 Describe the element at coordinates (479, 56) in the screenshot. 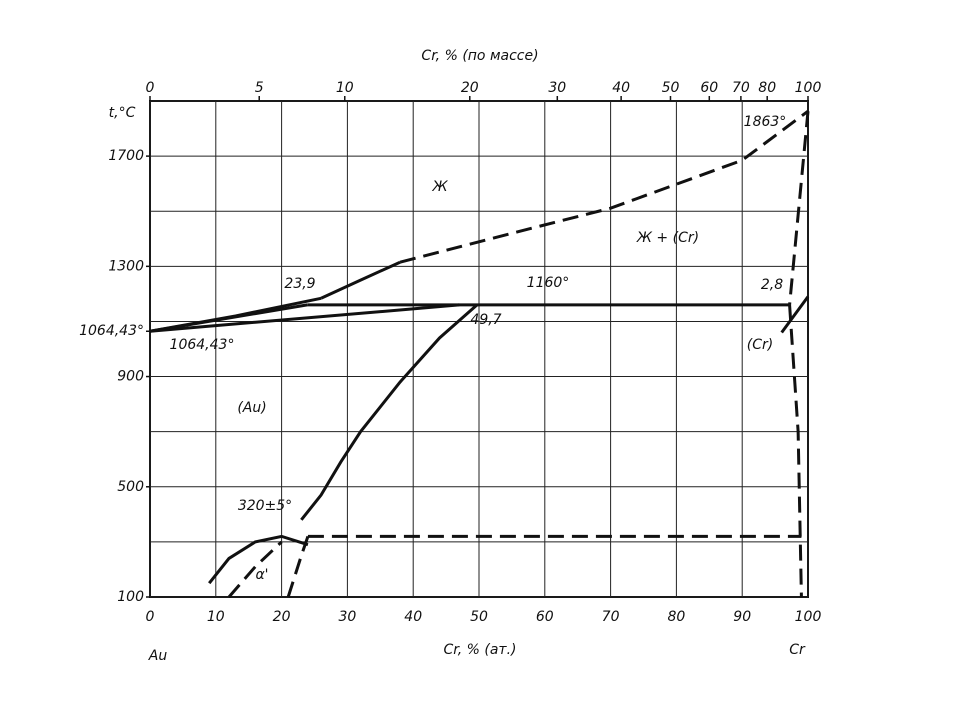

I see `top-axis-title: Cr, % (по массе)` at that location.